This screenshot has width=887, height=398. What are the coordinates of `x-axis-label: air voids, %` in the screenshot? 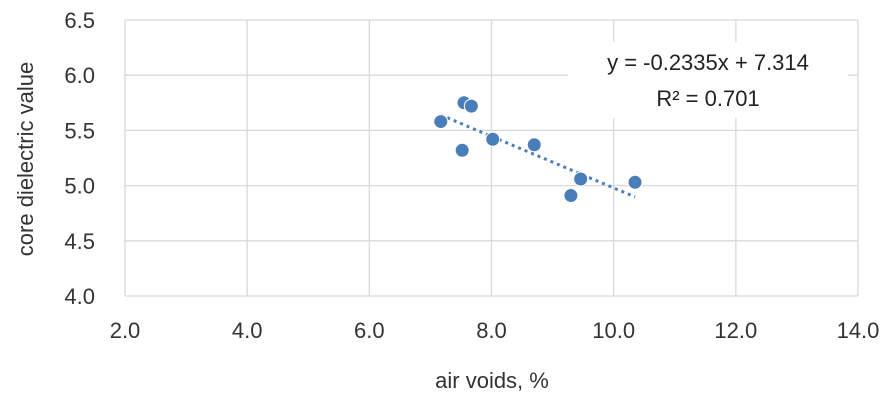 It's located at (492, 380).